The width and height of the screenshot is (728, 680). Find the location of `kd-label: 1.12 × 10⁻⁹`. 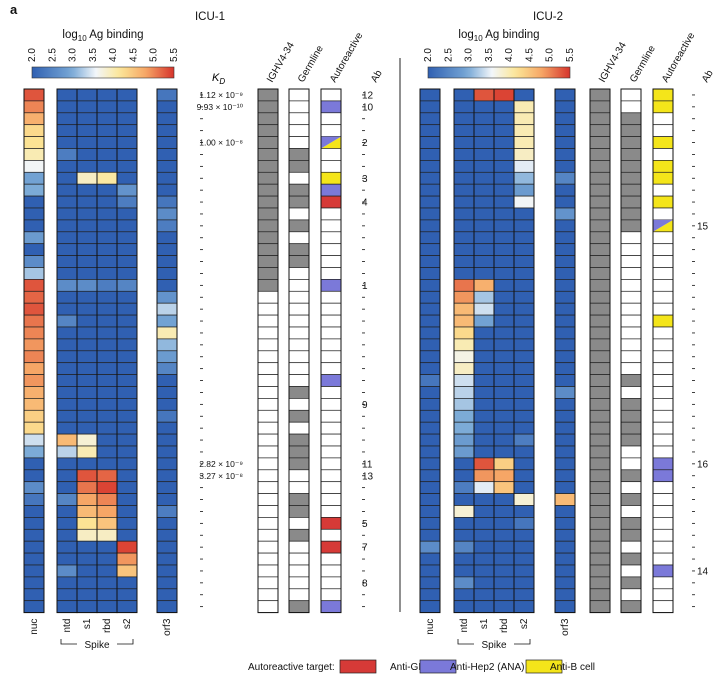

kd-label: 1.12 × 10⁻⁹ is located at coordinates (221, 95).